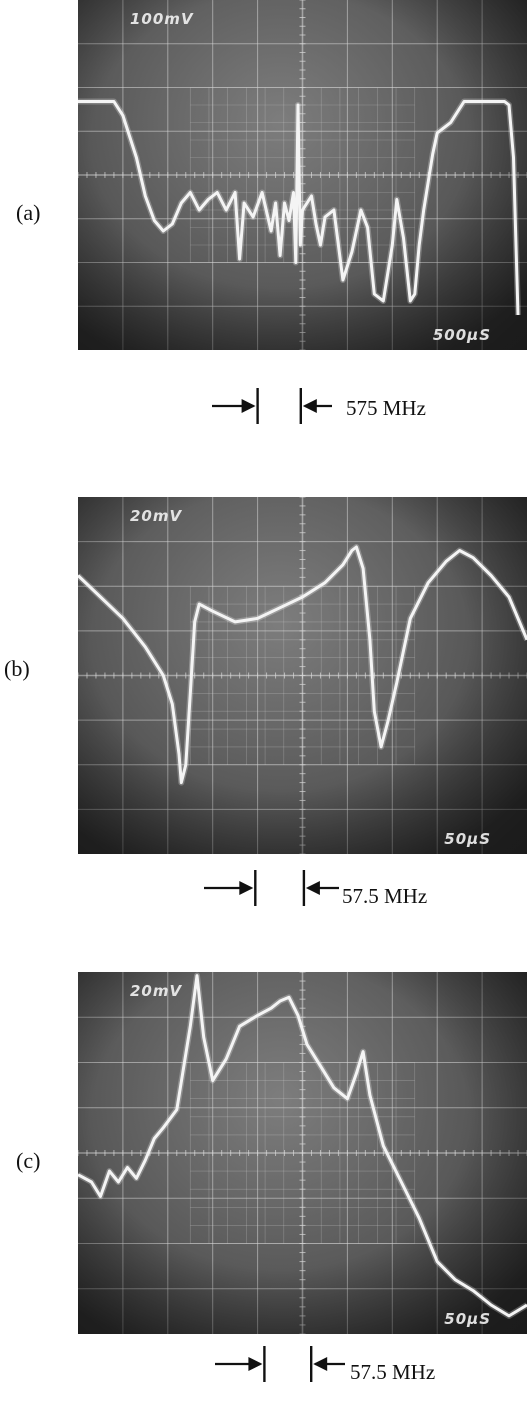 Image resolution: width=527 pixels, height=1421 pixels. What do you see at coordinates (299, 208) in the screenshot?
I see `scope-trace-a` at bounding box center [299, 208].